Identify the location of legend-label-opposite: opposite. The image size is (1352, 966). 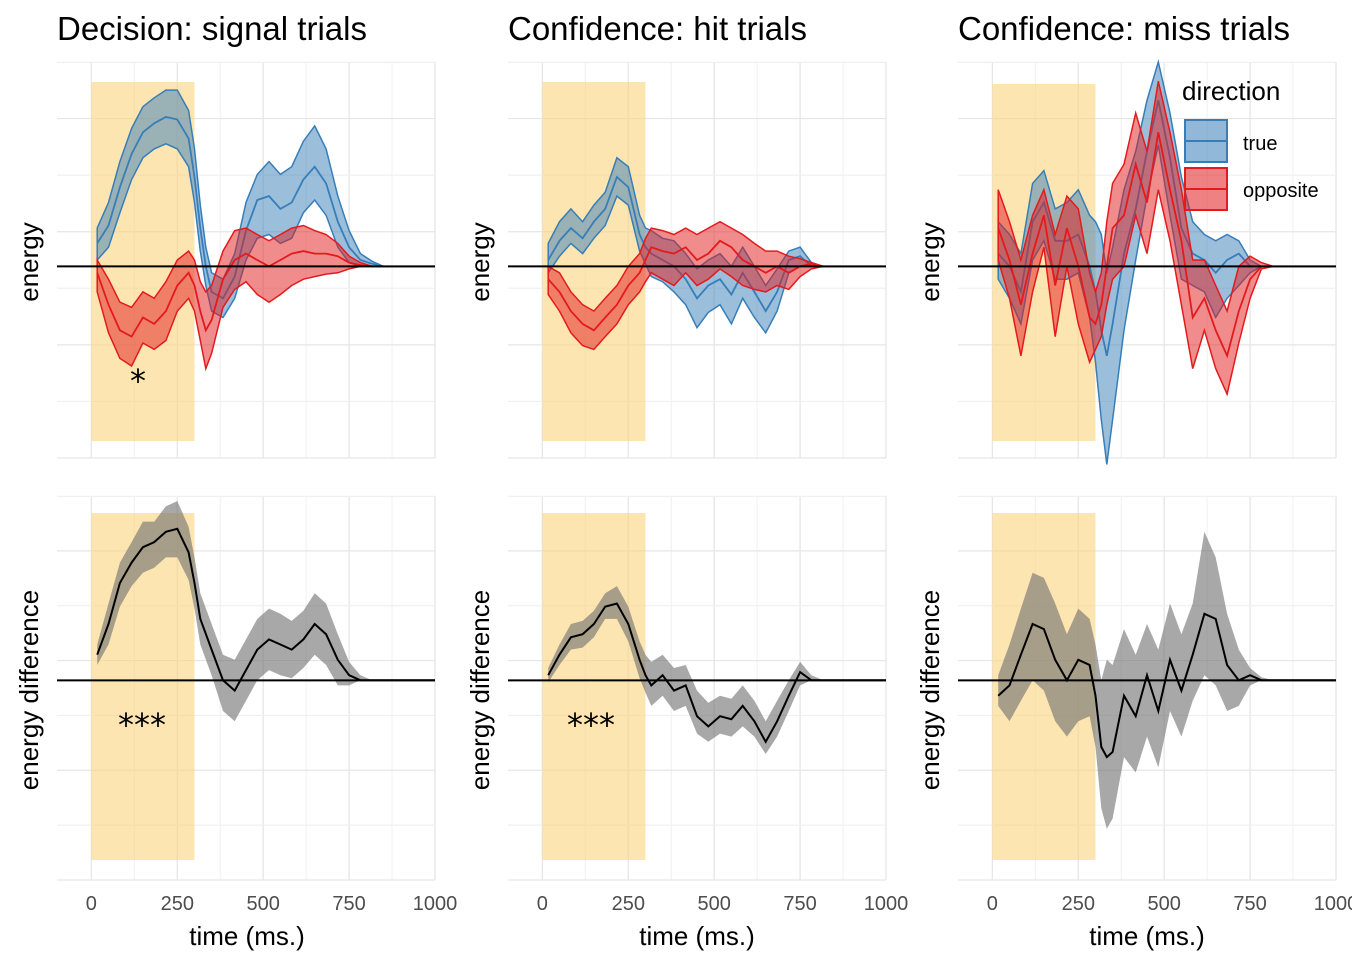
(1281, 191).